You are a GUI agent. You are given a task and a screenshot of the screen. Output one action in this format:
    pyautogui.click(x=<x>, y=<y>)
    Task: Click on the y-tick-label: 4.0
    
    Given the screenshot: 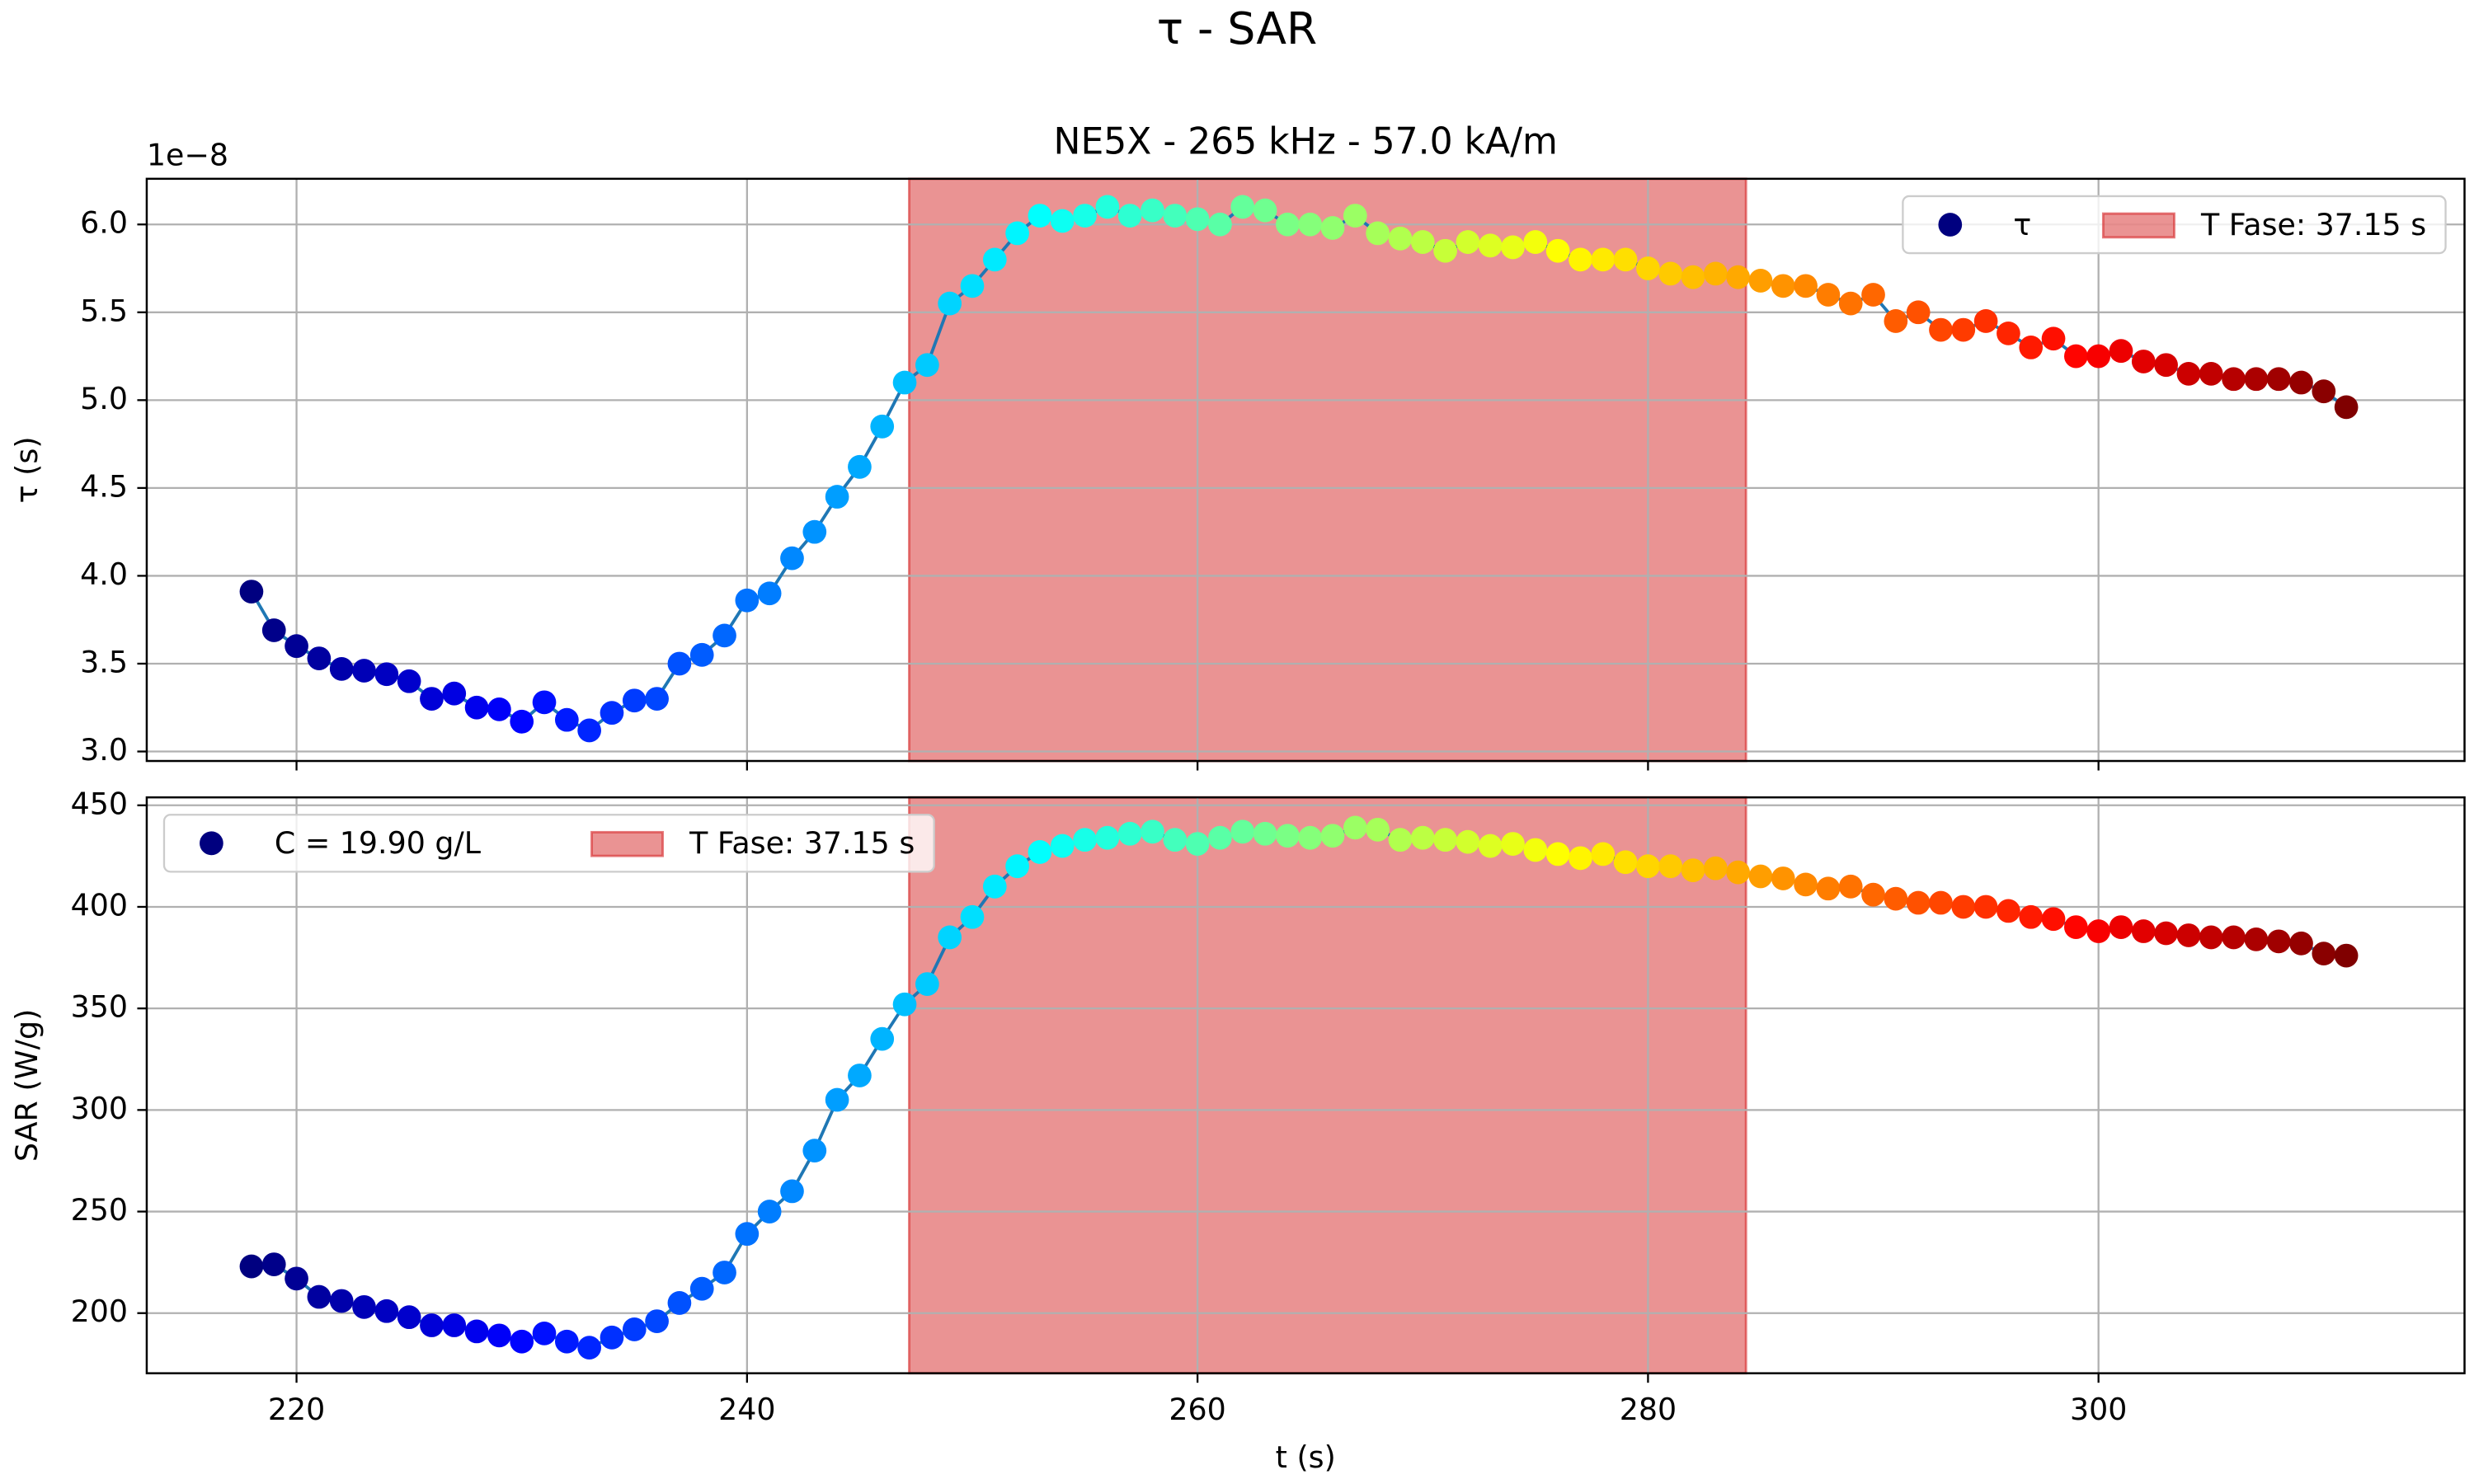 What is the action you would take?
    pyautogui.click(x=104, y=574)
    